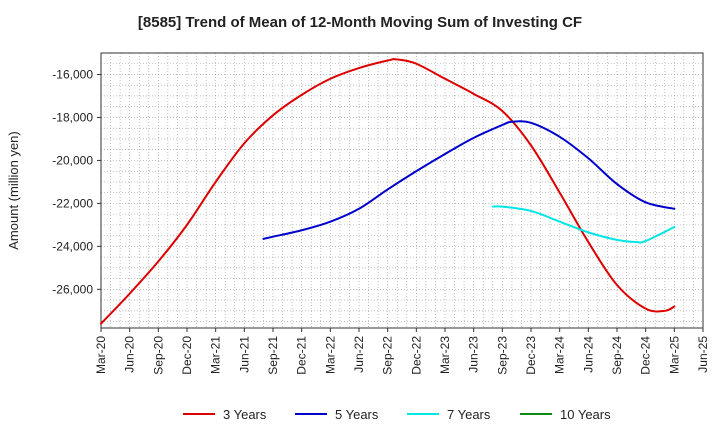 The width and height of the screenshot is (720, 440). What do you see at coordinates (244, 354) in the screenshot?
I see `x-tick-label: Jun-21` at bounding box center [244, 354].